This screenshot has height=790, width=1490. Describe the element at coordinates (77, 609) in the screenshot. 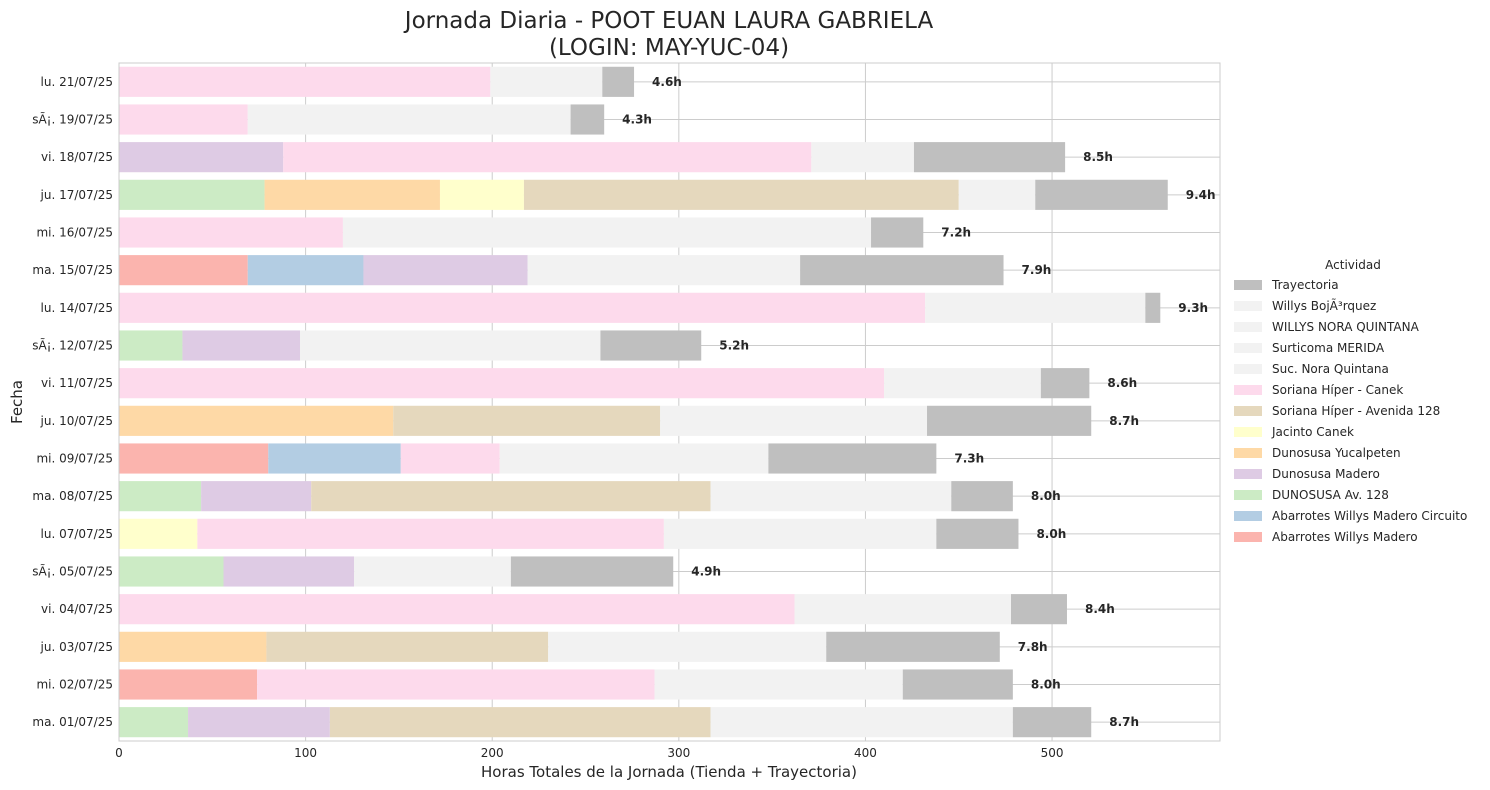

I see `y-tick-label: vi. 04/07/25` at that location.